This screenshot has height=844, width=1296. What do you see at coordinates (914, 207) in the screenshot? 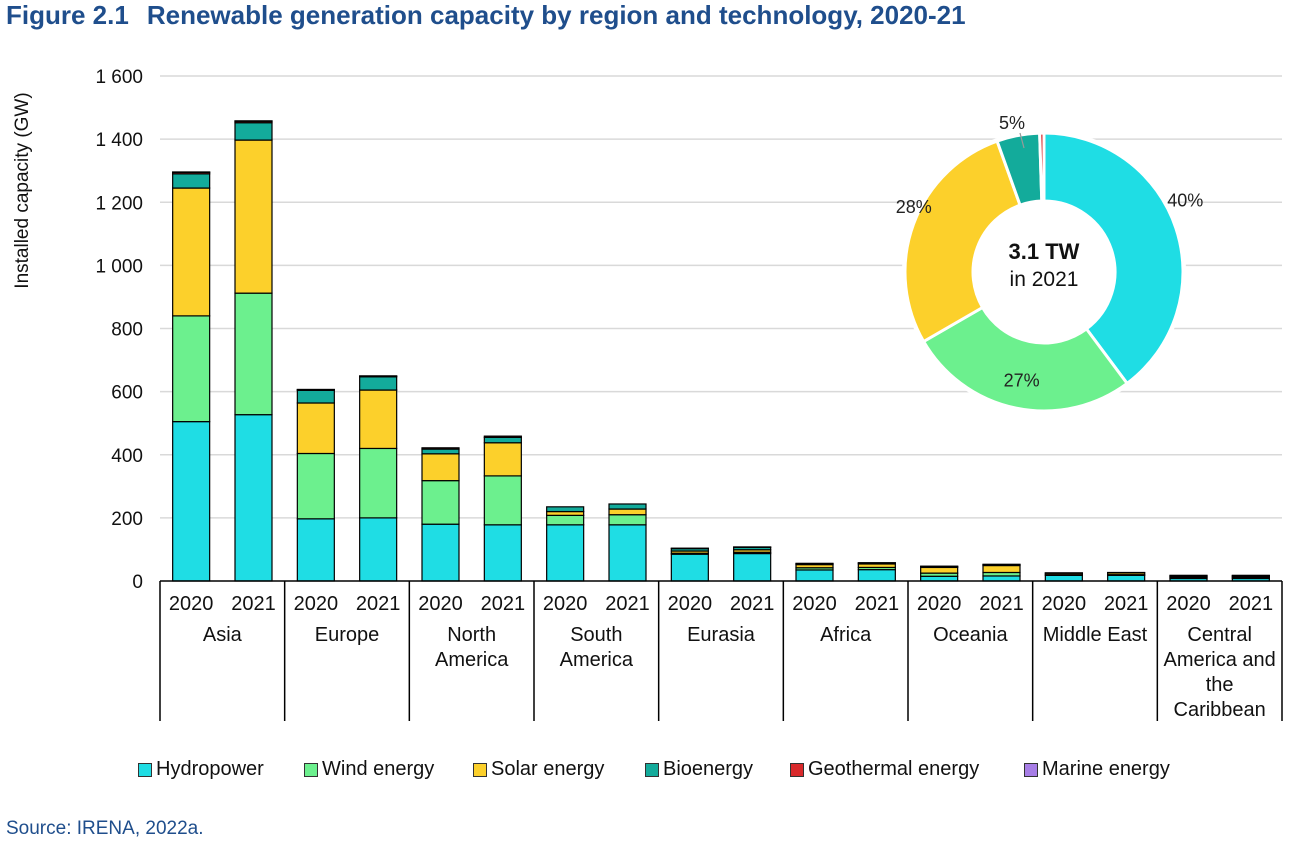
I see `donut-slice-label: 28%` at bounding box center [914, 207].